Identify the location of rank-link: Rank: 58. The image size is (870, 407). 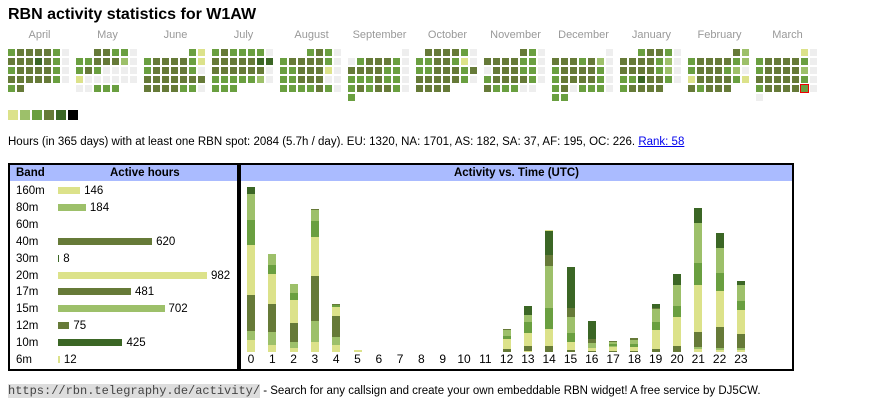
(661, 142).